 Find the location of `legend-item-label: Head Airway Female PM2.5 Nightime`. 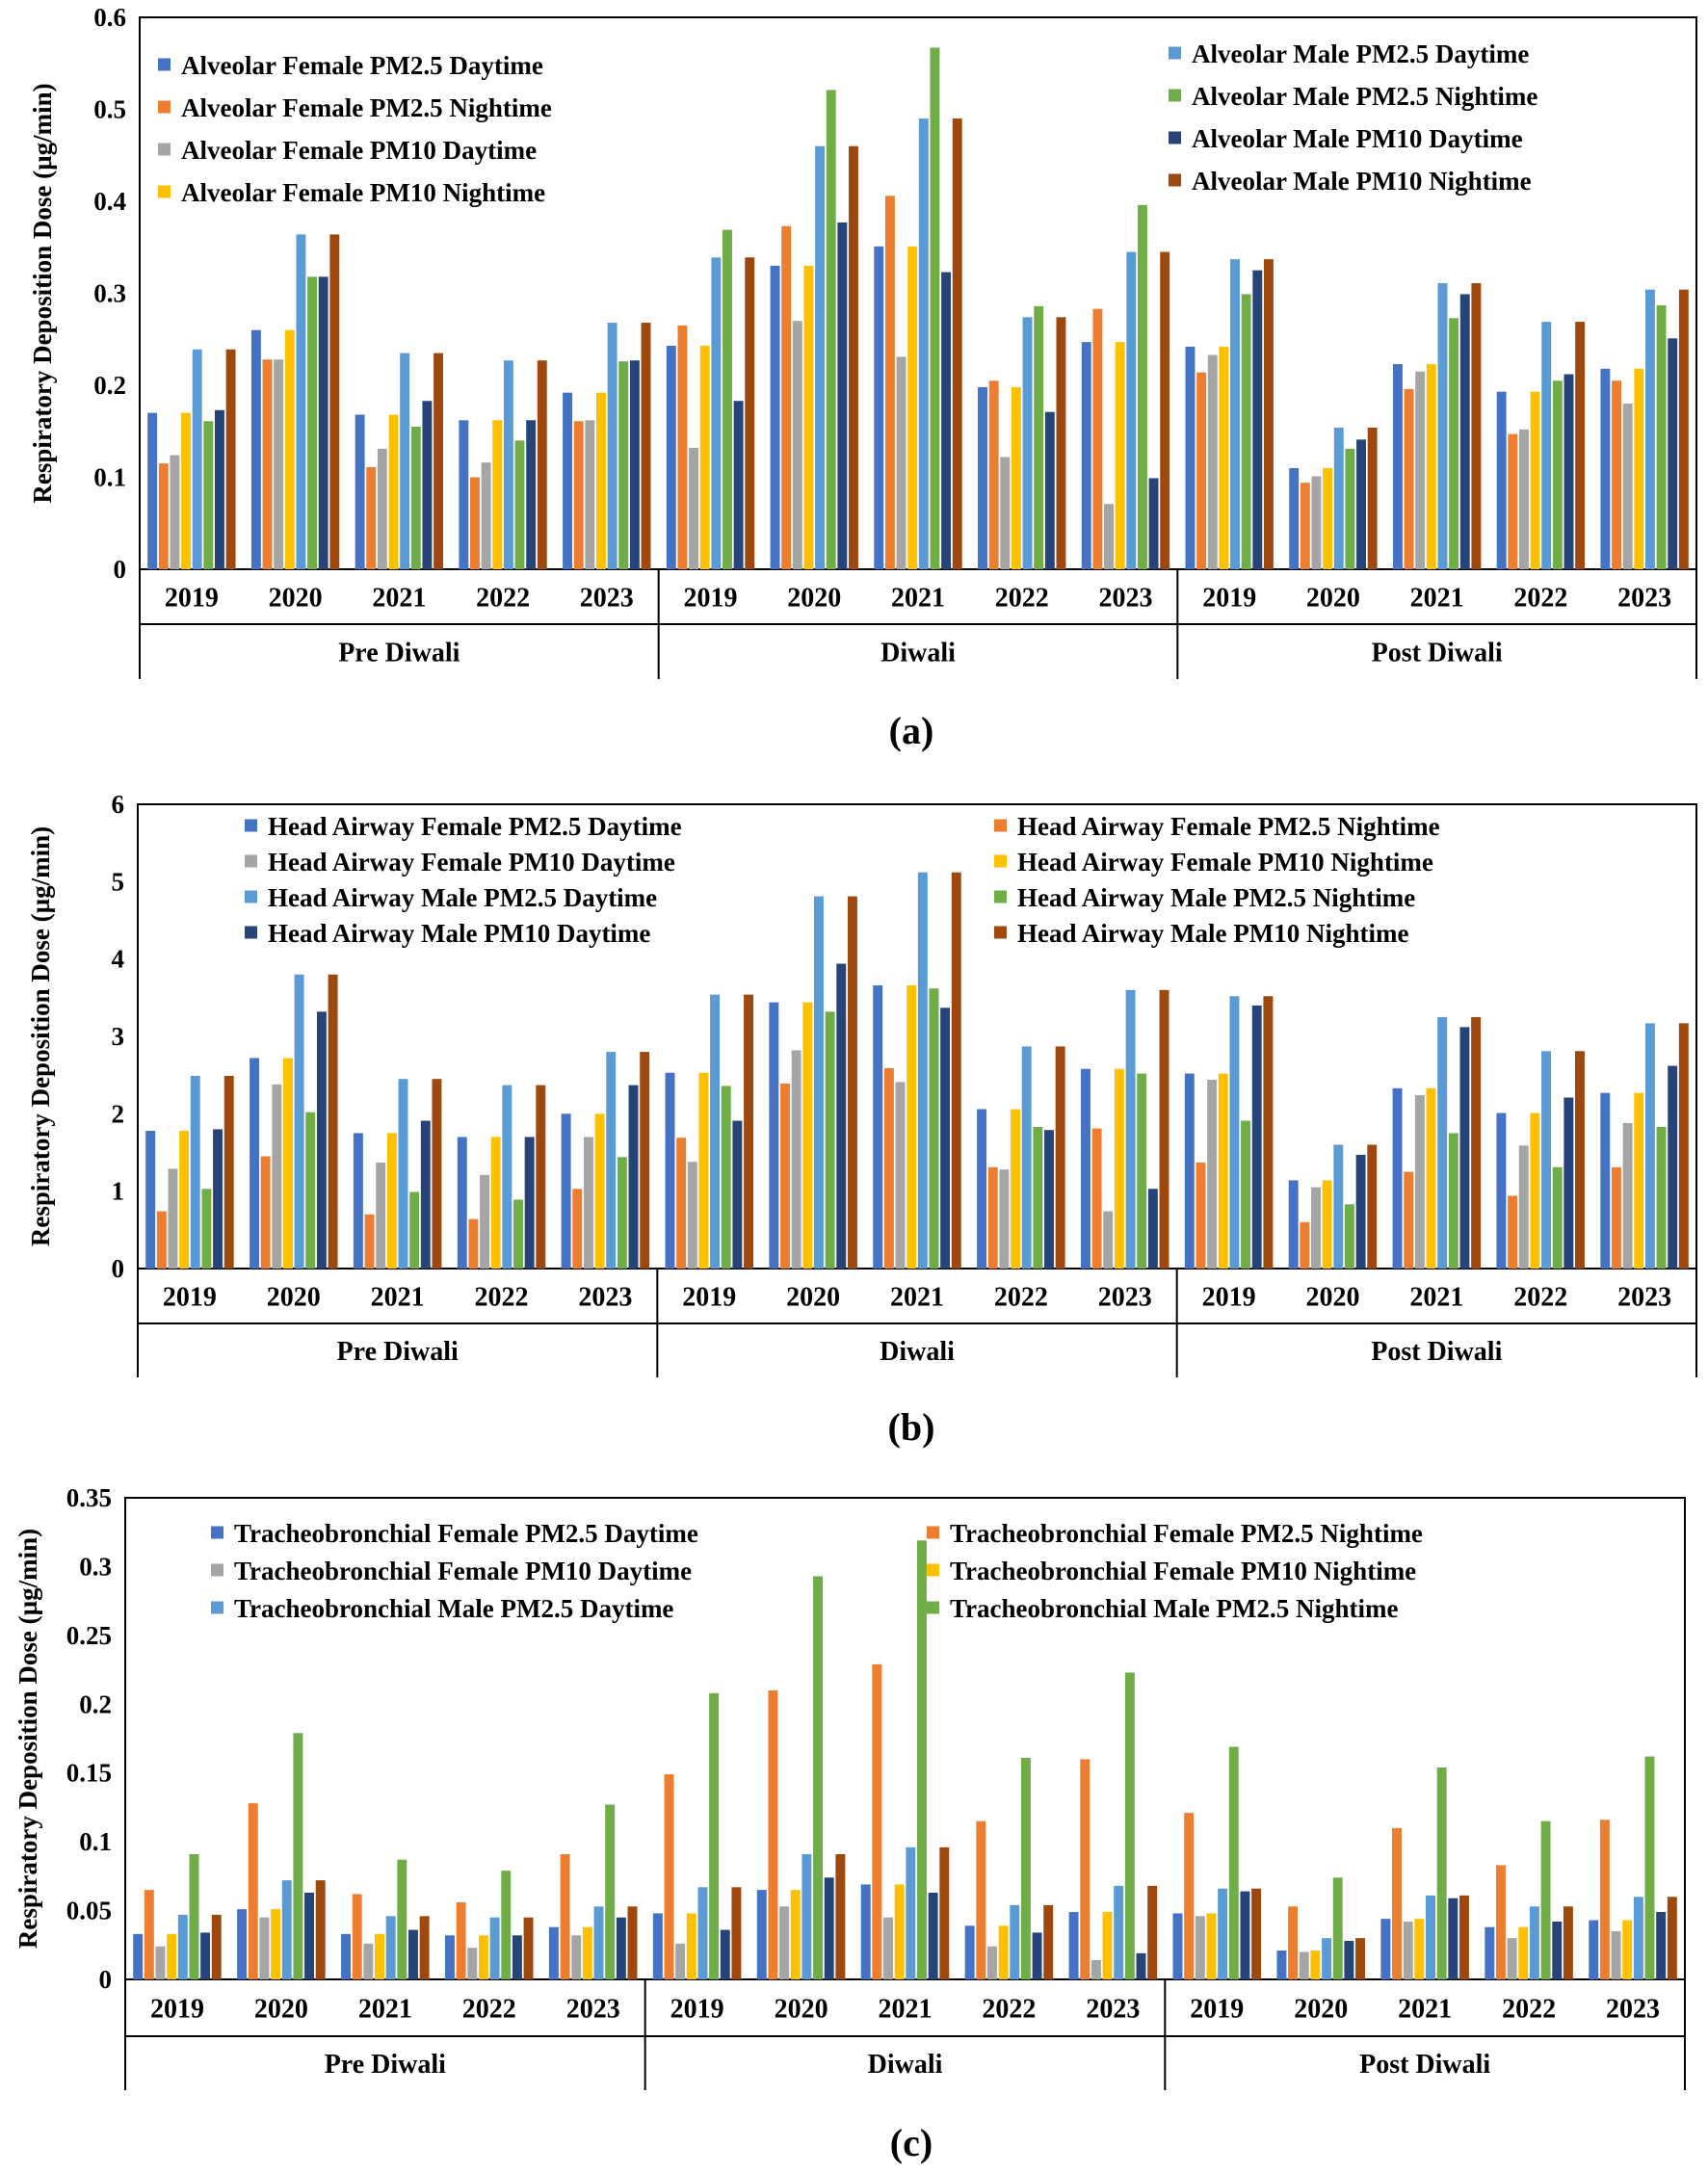

legend-item-label: Head Airway Female PM2.5 Nightime is located at coordinates (1228, 826).